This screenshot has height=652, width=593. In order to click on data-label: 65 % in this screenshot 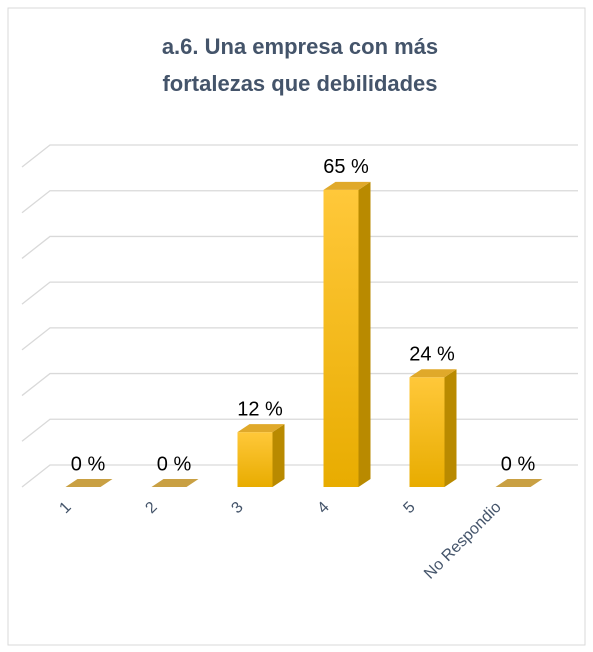, I will do `click(346, 167)`.